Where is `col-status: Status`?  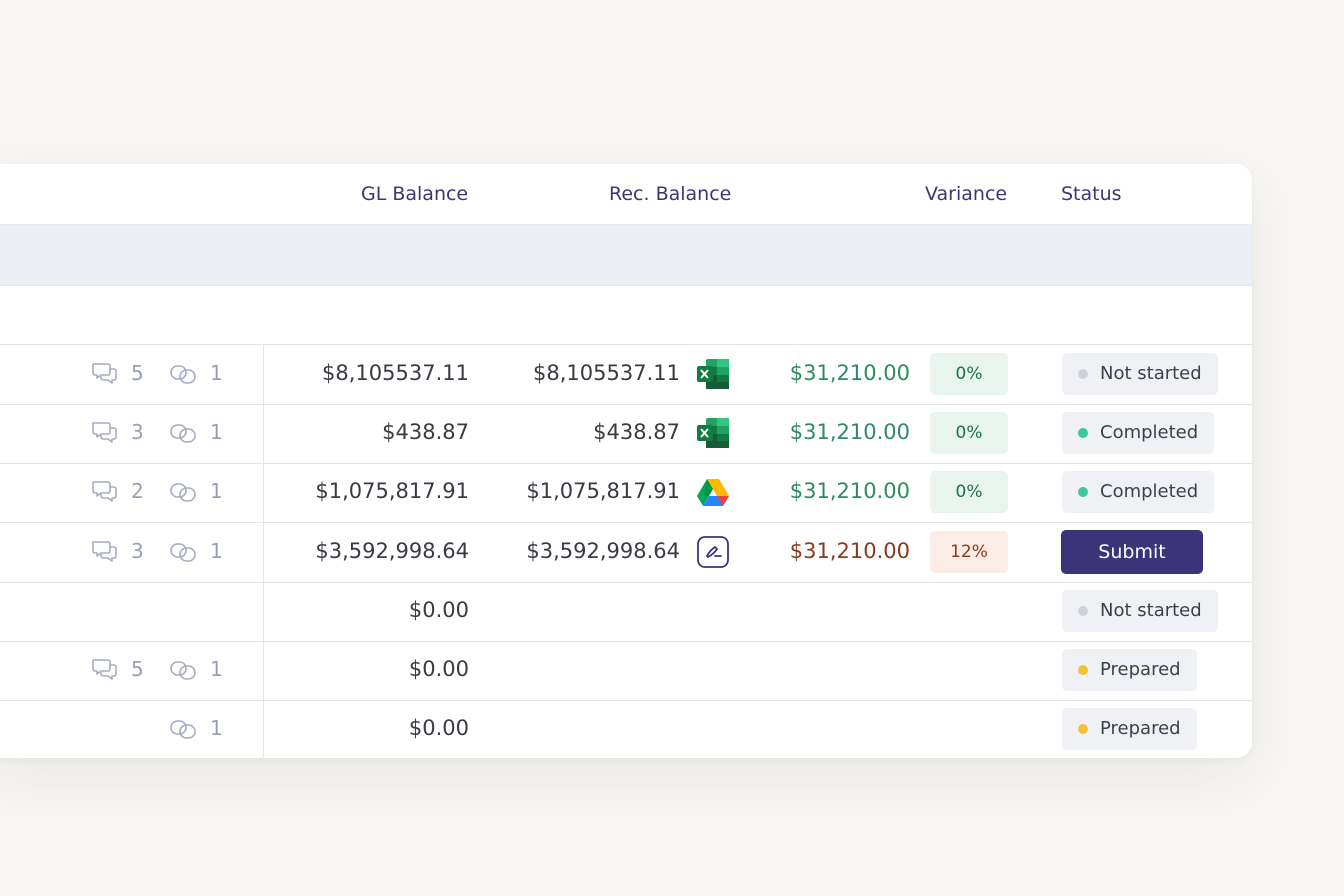
col-status: Status is located at coordinates (1091, 194).